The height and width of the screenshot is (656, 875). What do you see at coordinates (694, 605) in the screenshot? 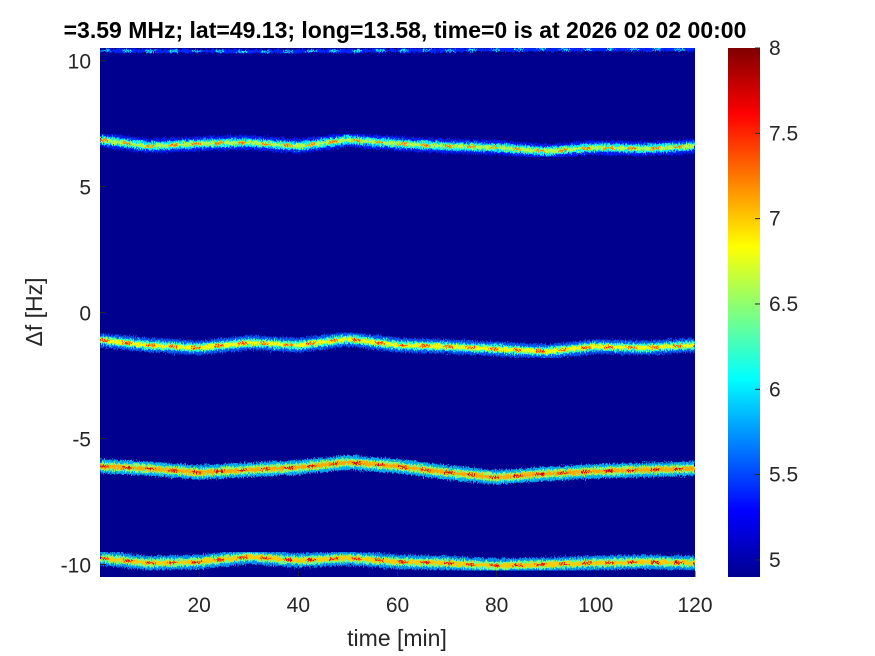
I see `x-tick-label: 120` at bounding box center [694, 605].